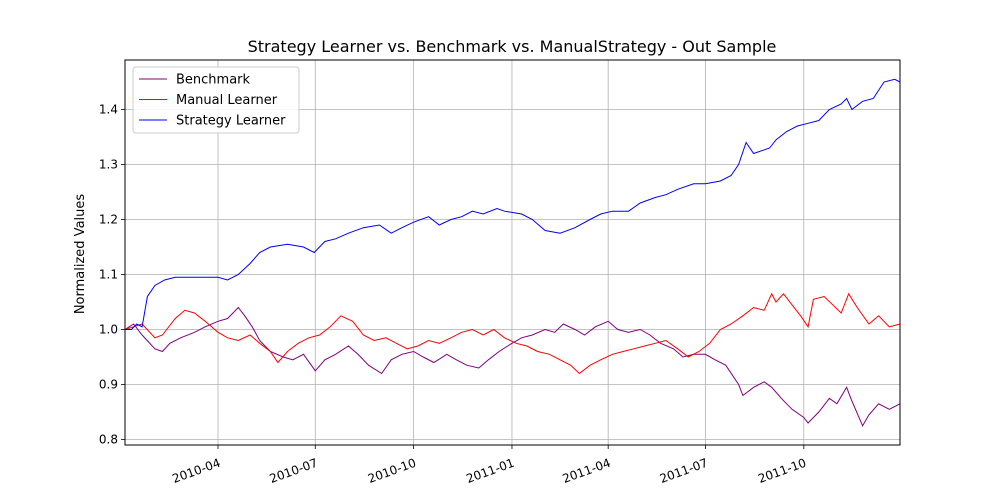 Image resolution: width=1000 pixels, height=500 pixels. I want to click on x-tick-label: 2010-07, so click(294, 471).